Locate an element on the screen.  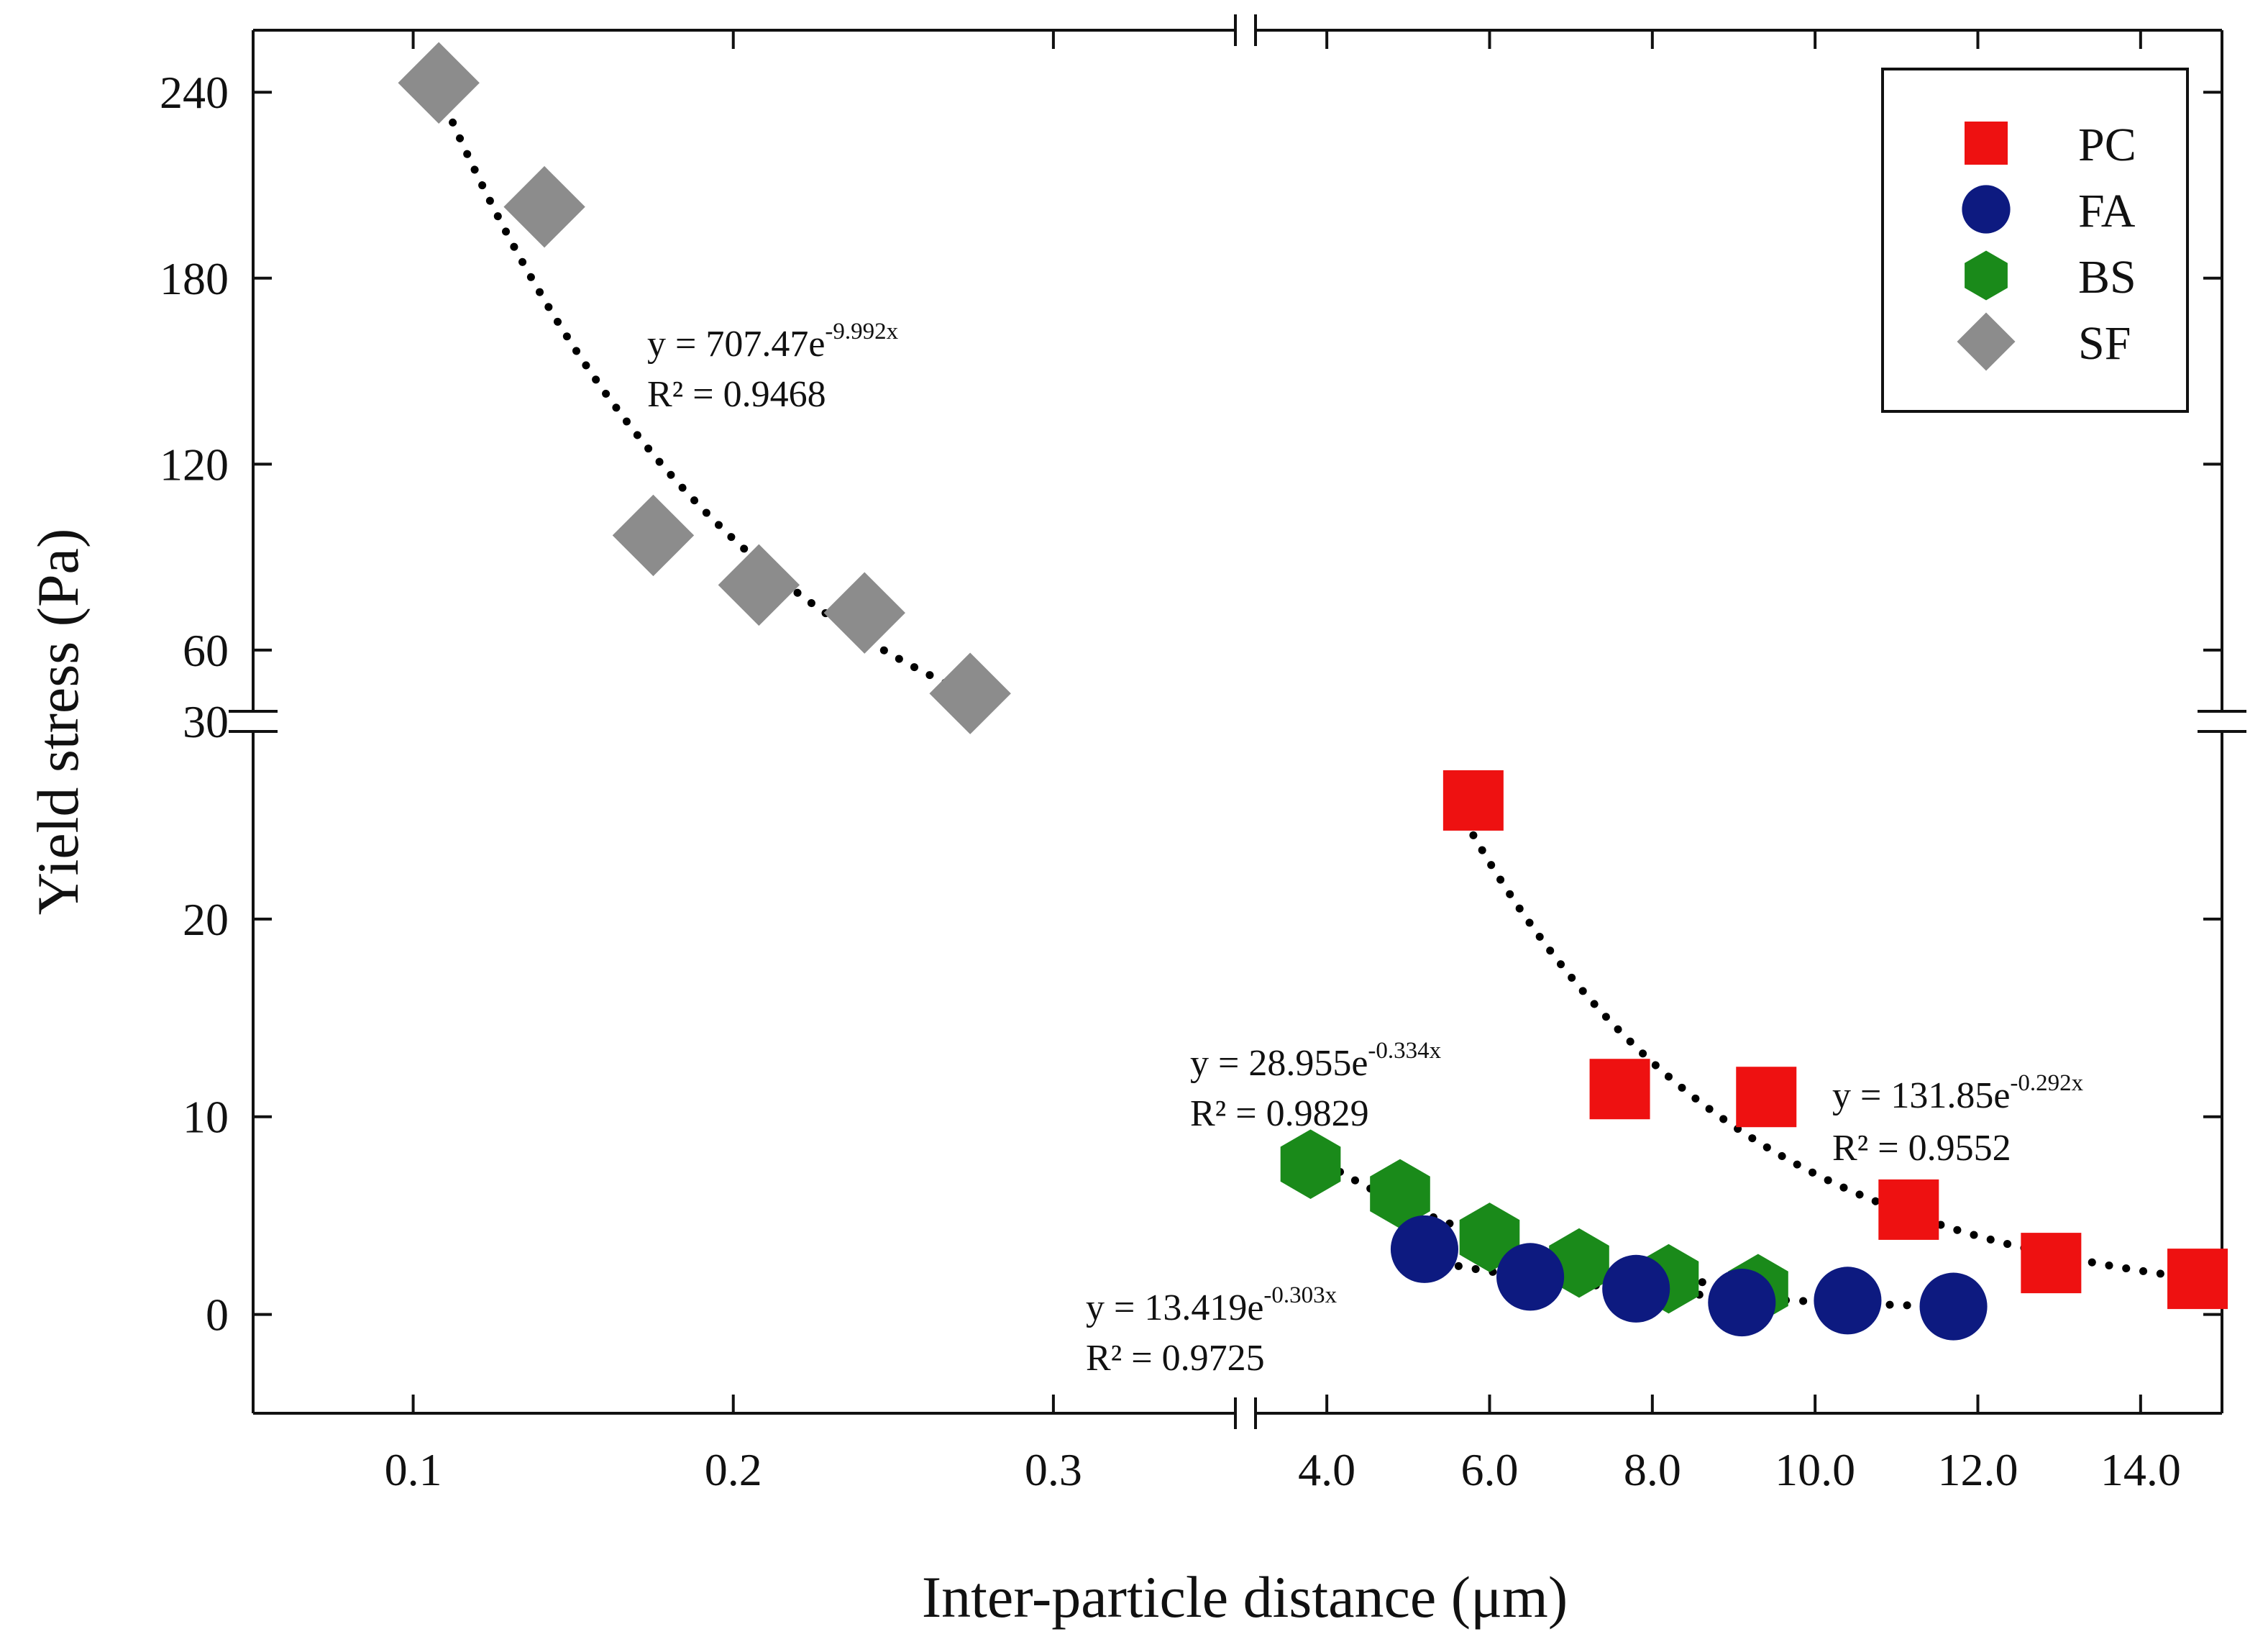
y-tick-label: 20 is located at coordinates (206, 919).